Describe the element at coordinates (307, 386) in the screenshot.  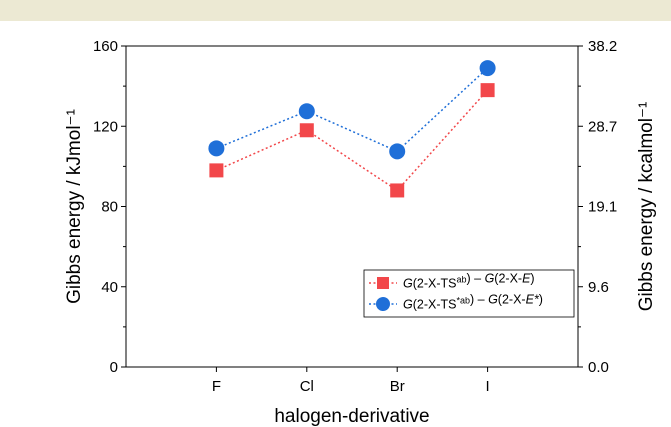
I see `x-tick-label: Cl` at that location.